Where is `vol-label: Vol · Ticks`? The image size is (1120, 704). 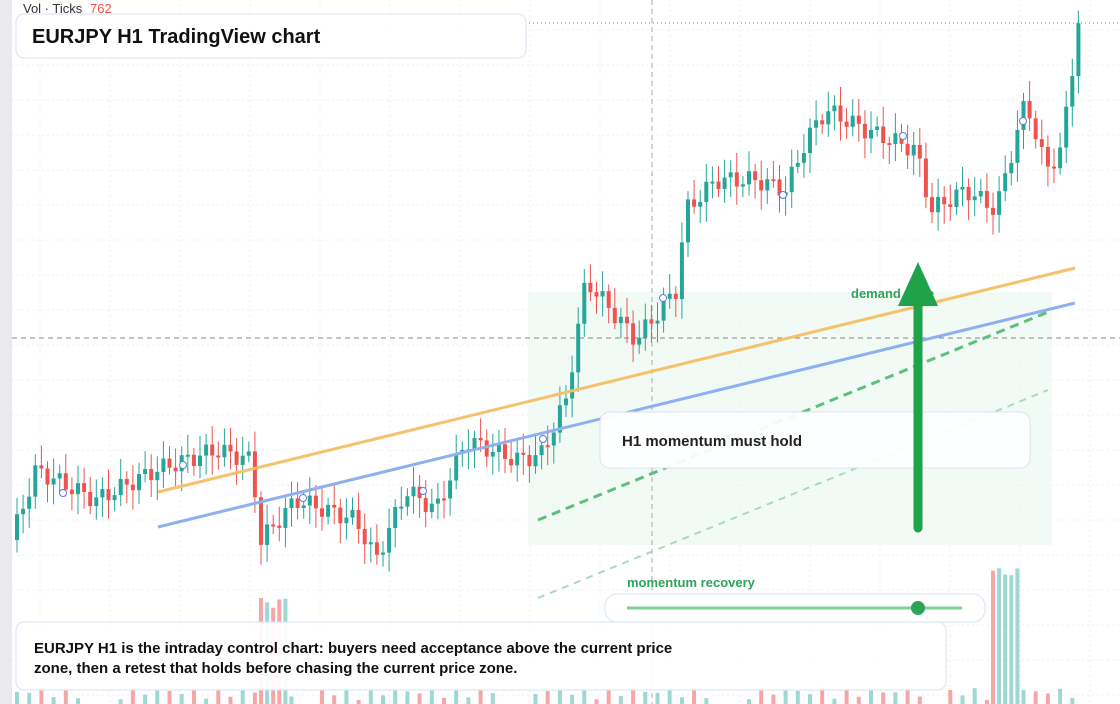
vol-label: Vol · Ticks is located at coordinates (53, 8).